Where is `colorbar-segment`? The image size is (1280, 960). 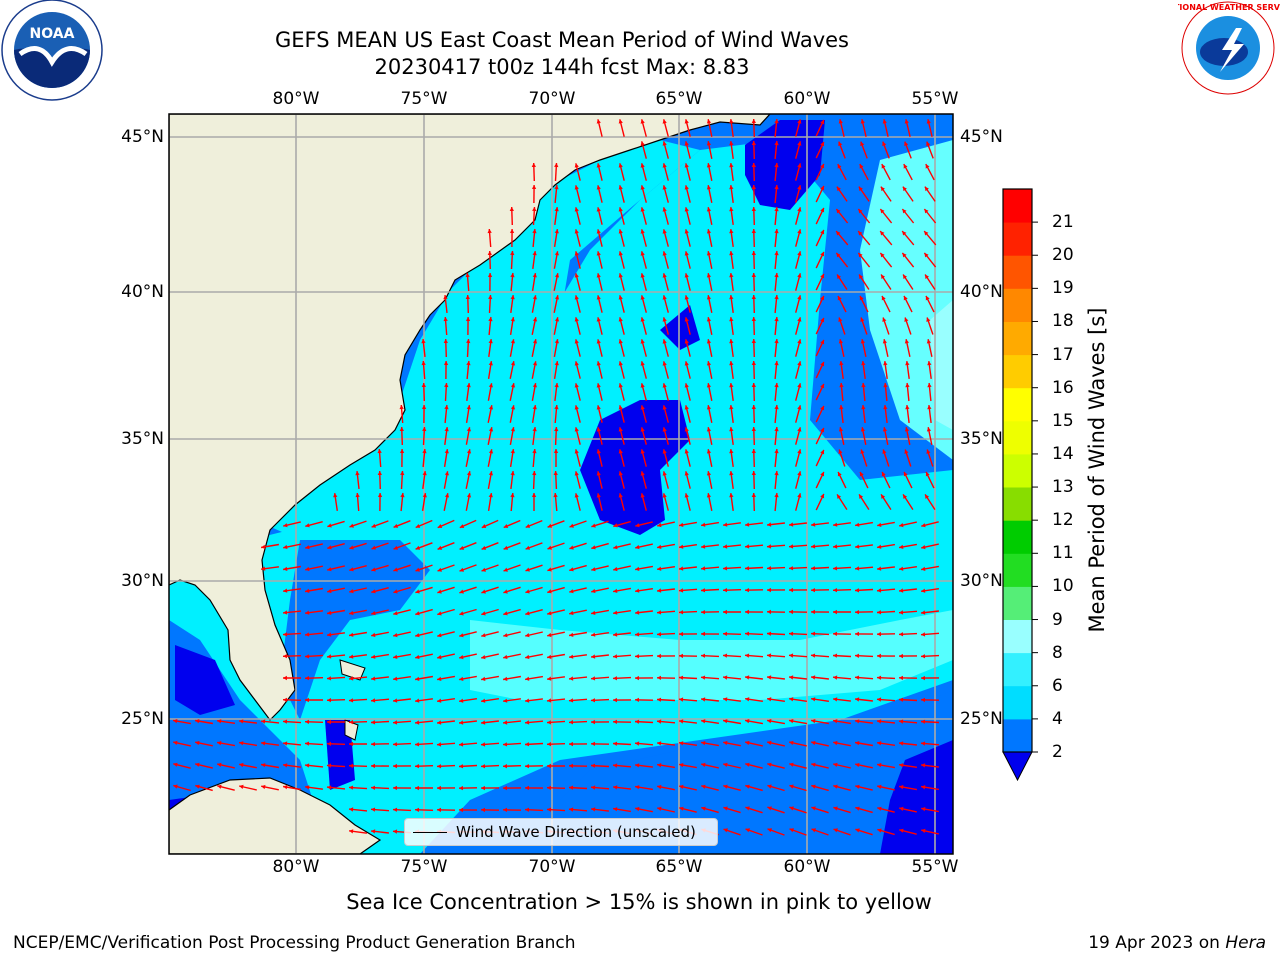
colorbar-segment is located at coordinates (1017, 669).